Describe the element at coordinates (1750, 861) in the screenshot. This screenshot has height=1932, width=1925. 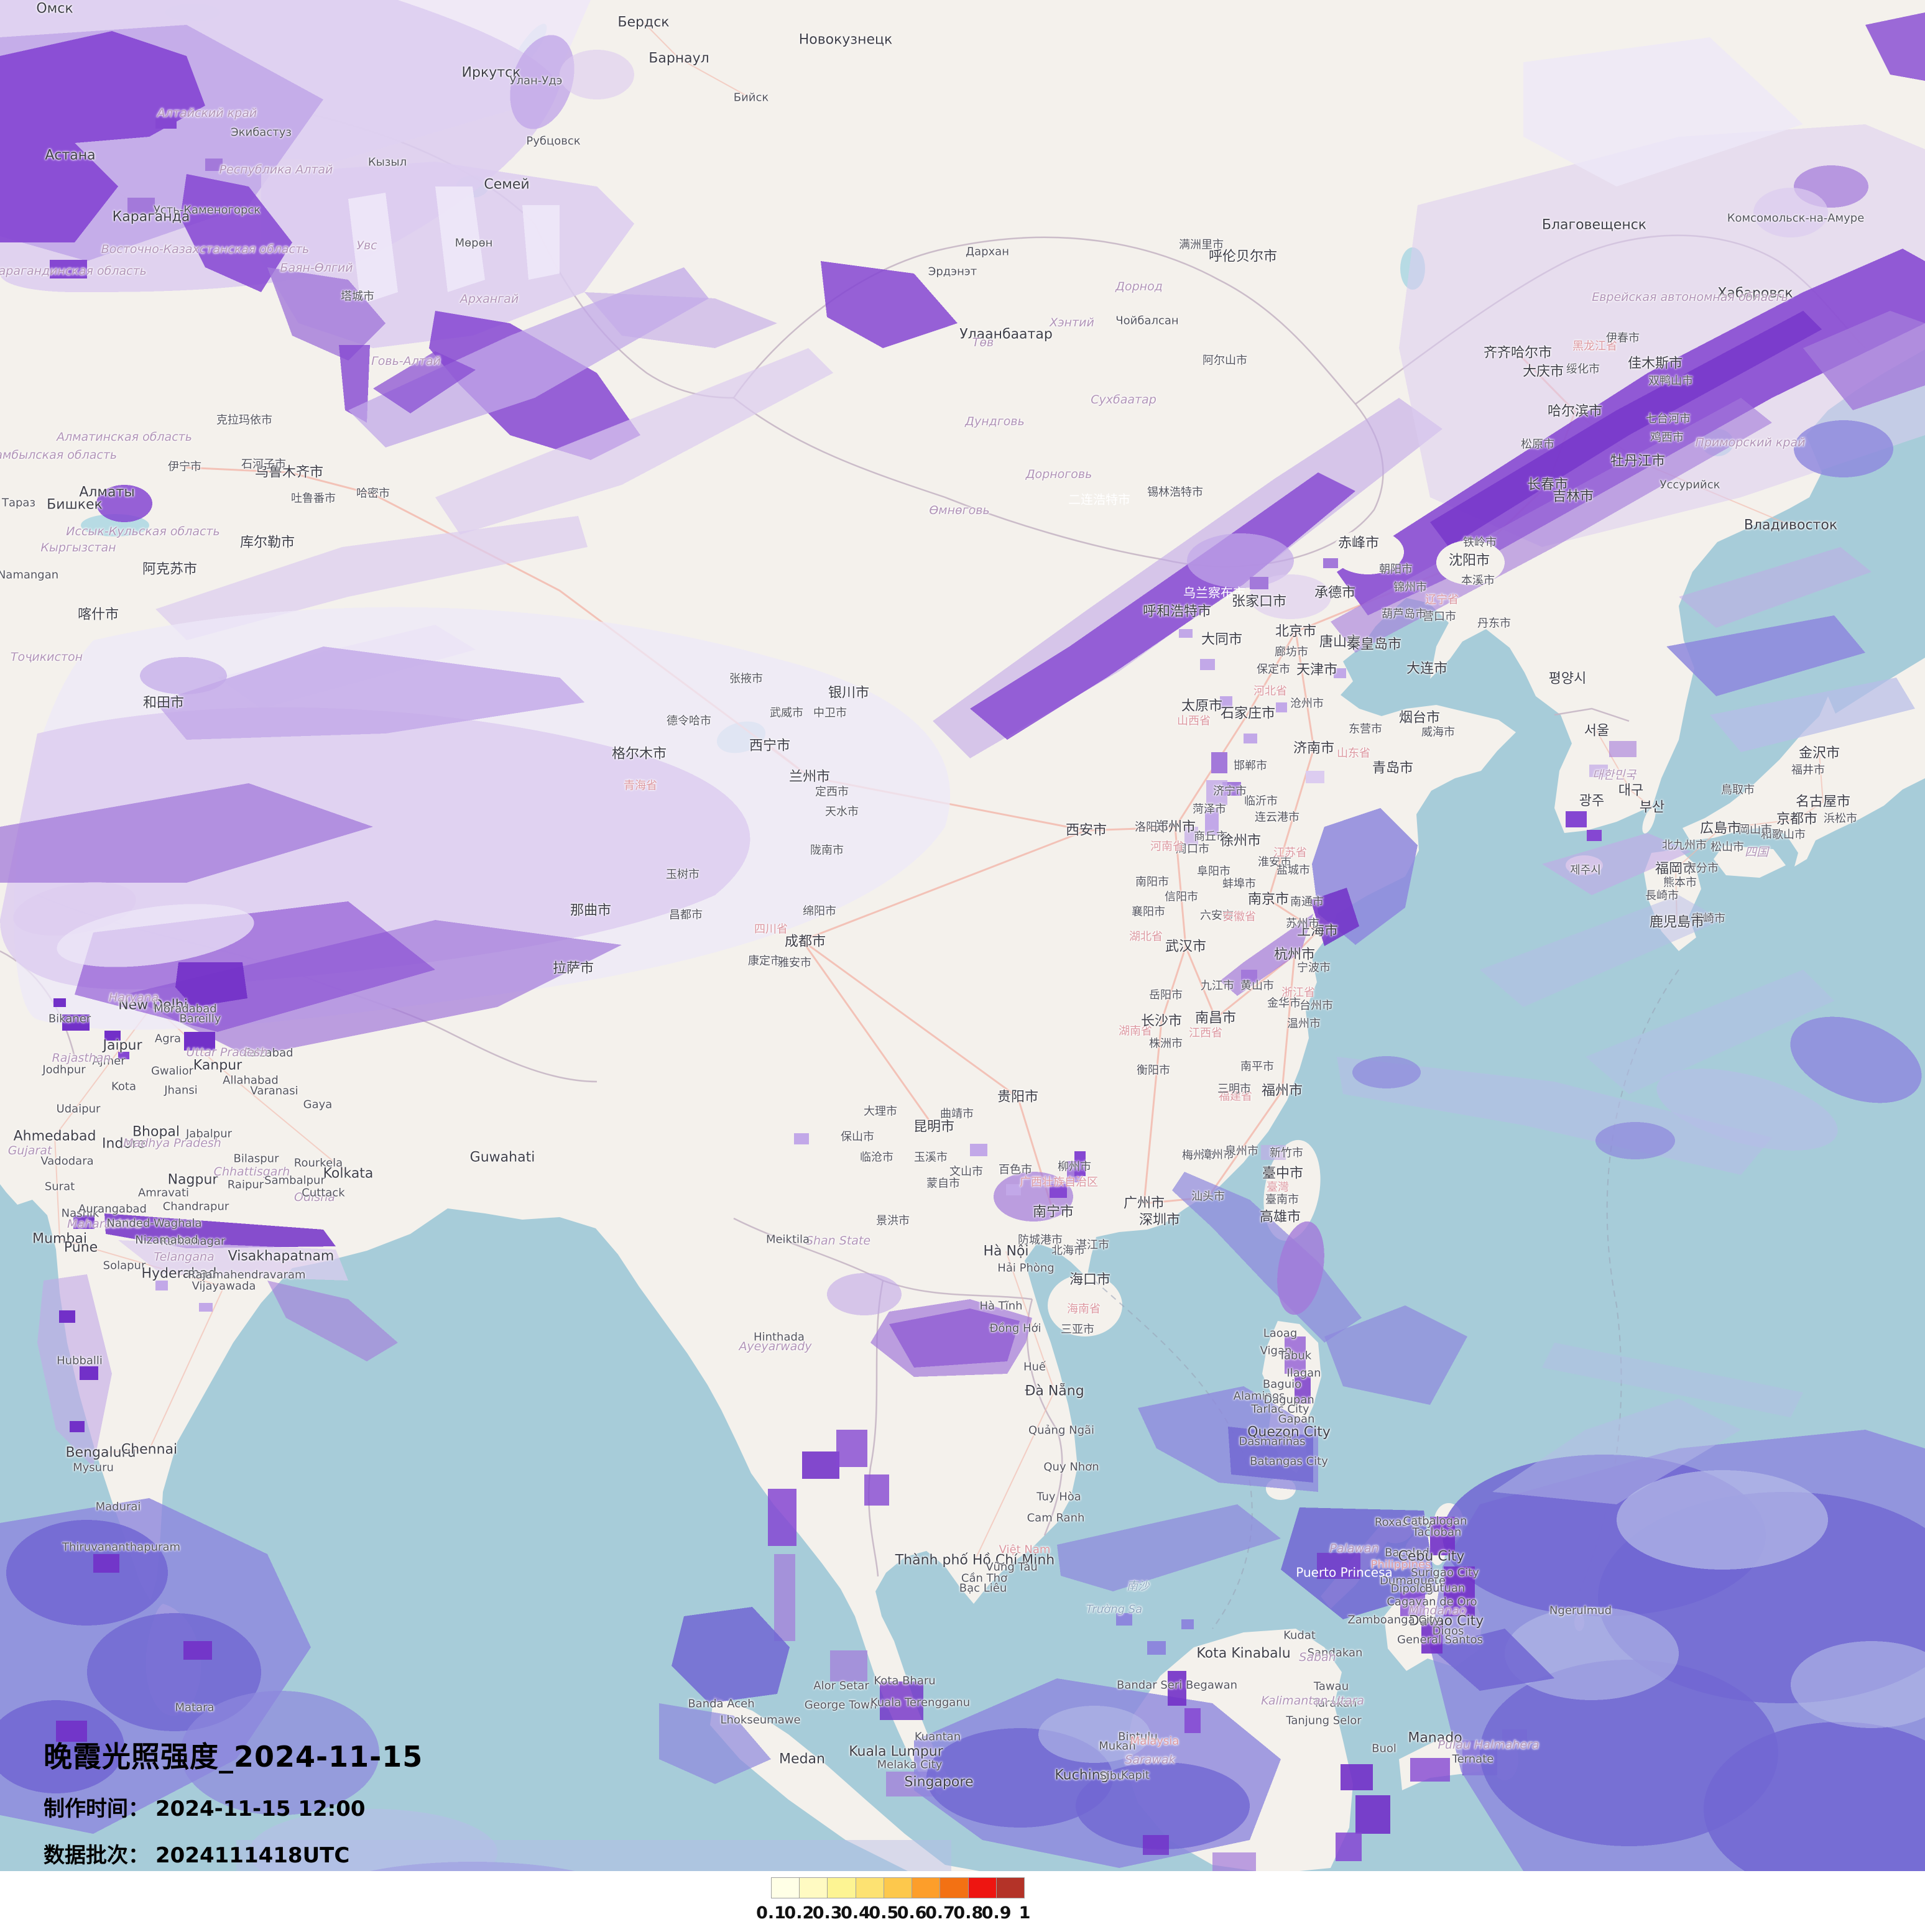
I see `island-shikoku` at that location.